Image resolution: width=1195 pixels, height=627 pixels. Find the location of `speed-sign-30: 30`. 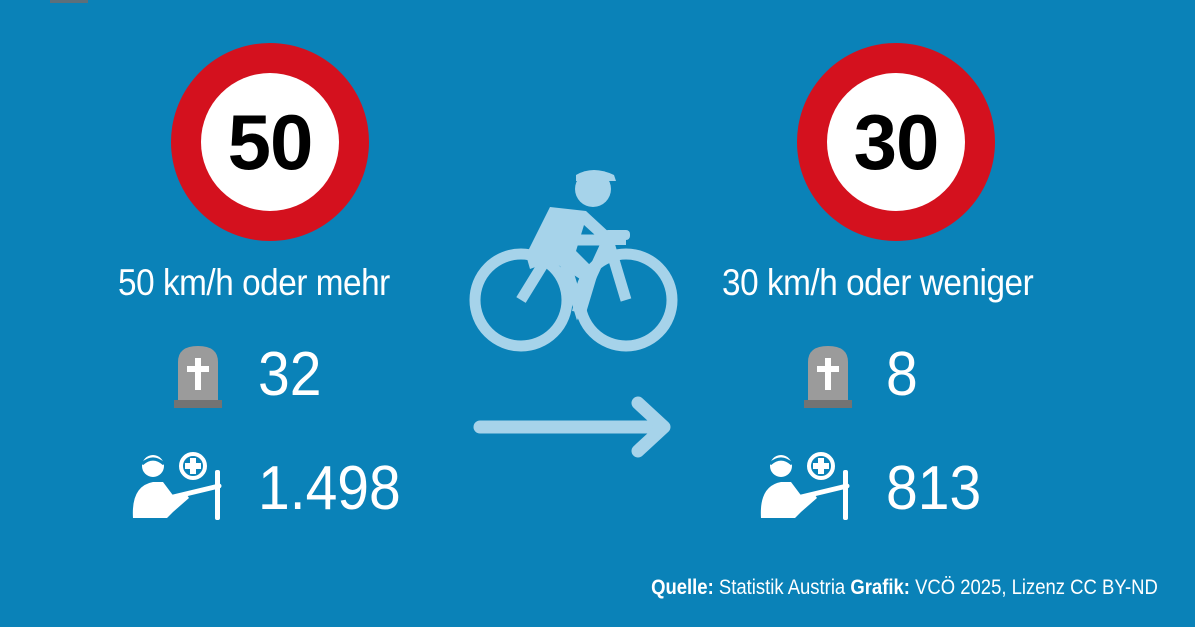

speed-sign-30: 30 is located at coordinates (896, 142).